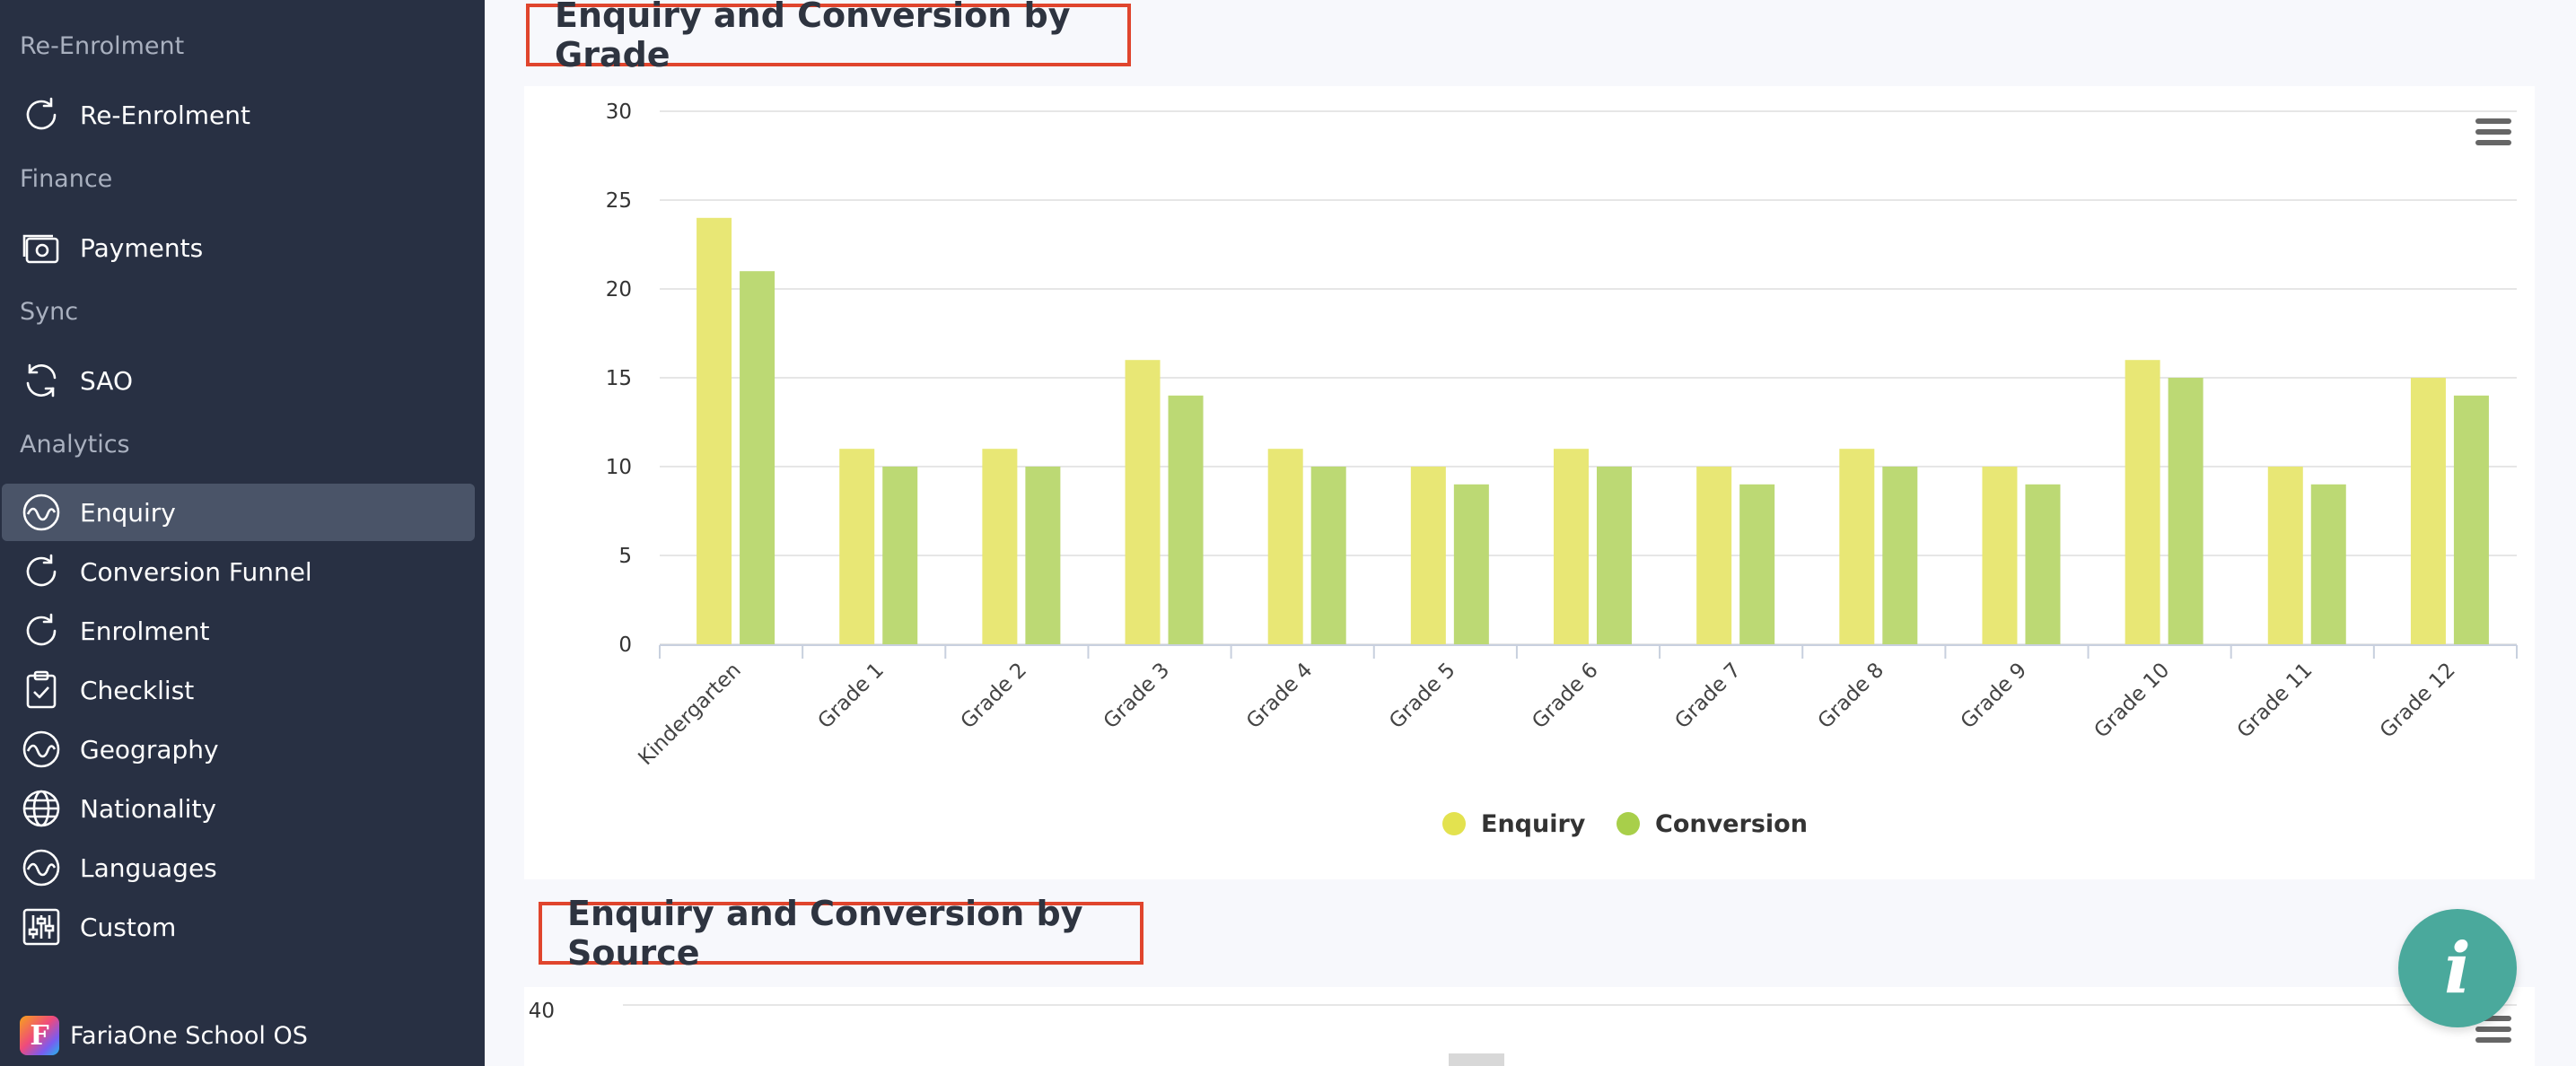 The width and height of the screenshot is (2576, 1066). What do you see at coordinates (619, 201) in the screenshot?
I see `y-tick-label: 25` at bounding box center [619, 201].